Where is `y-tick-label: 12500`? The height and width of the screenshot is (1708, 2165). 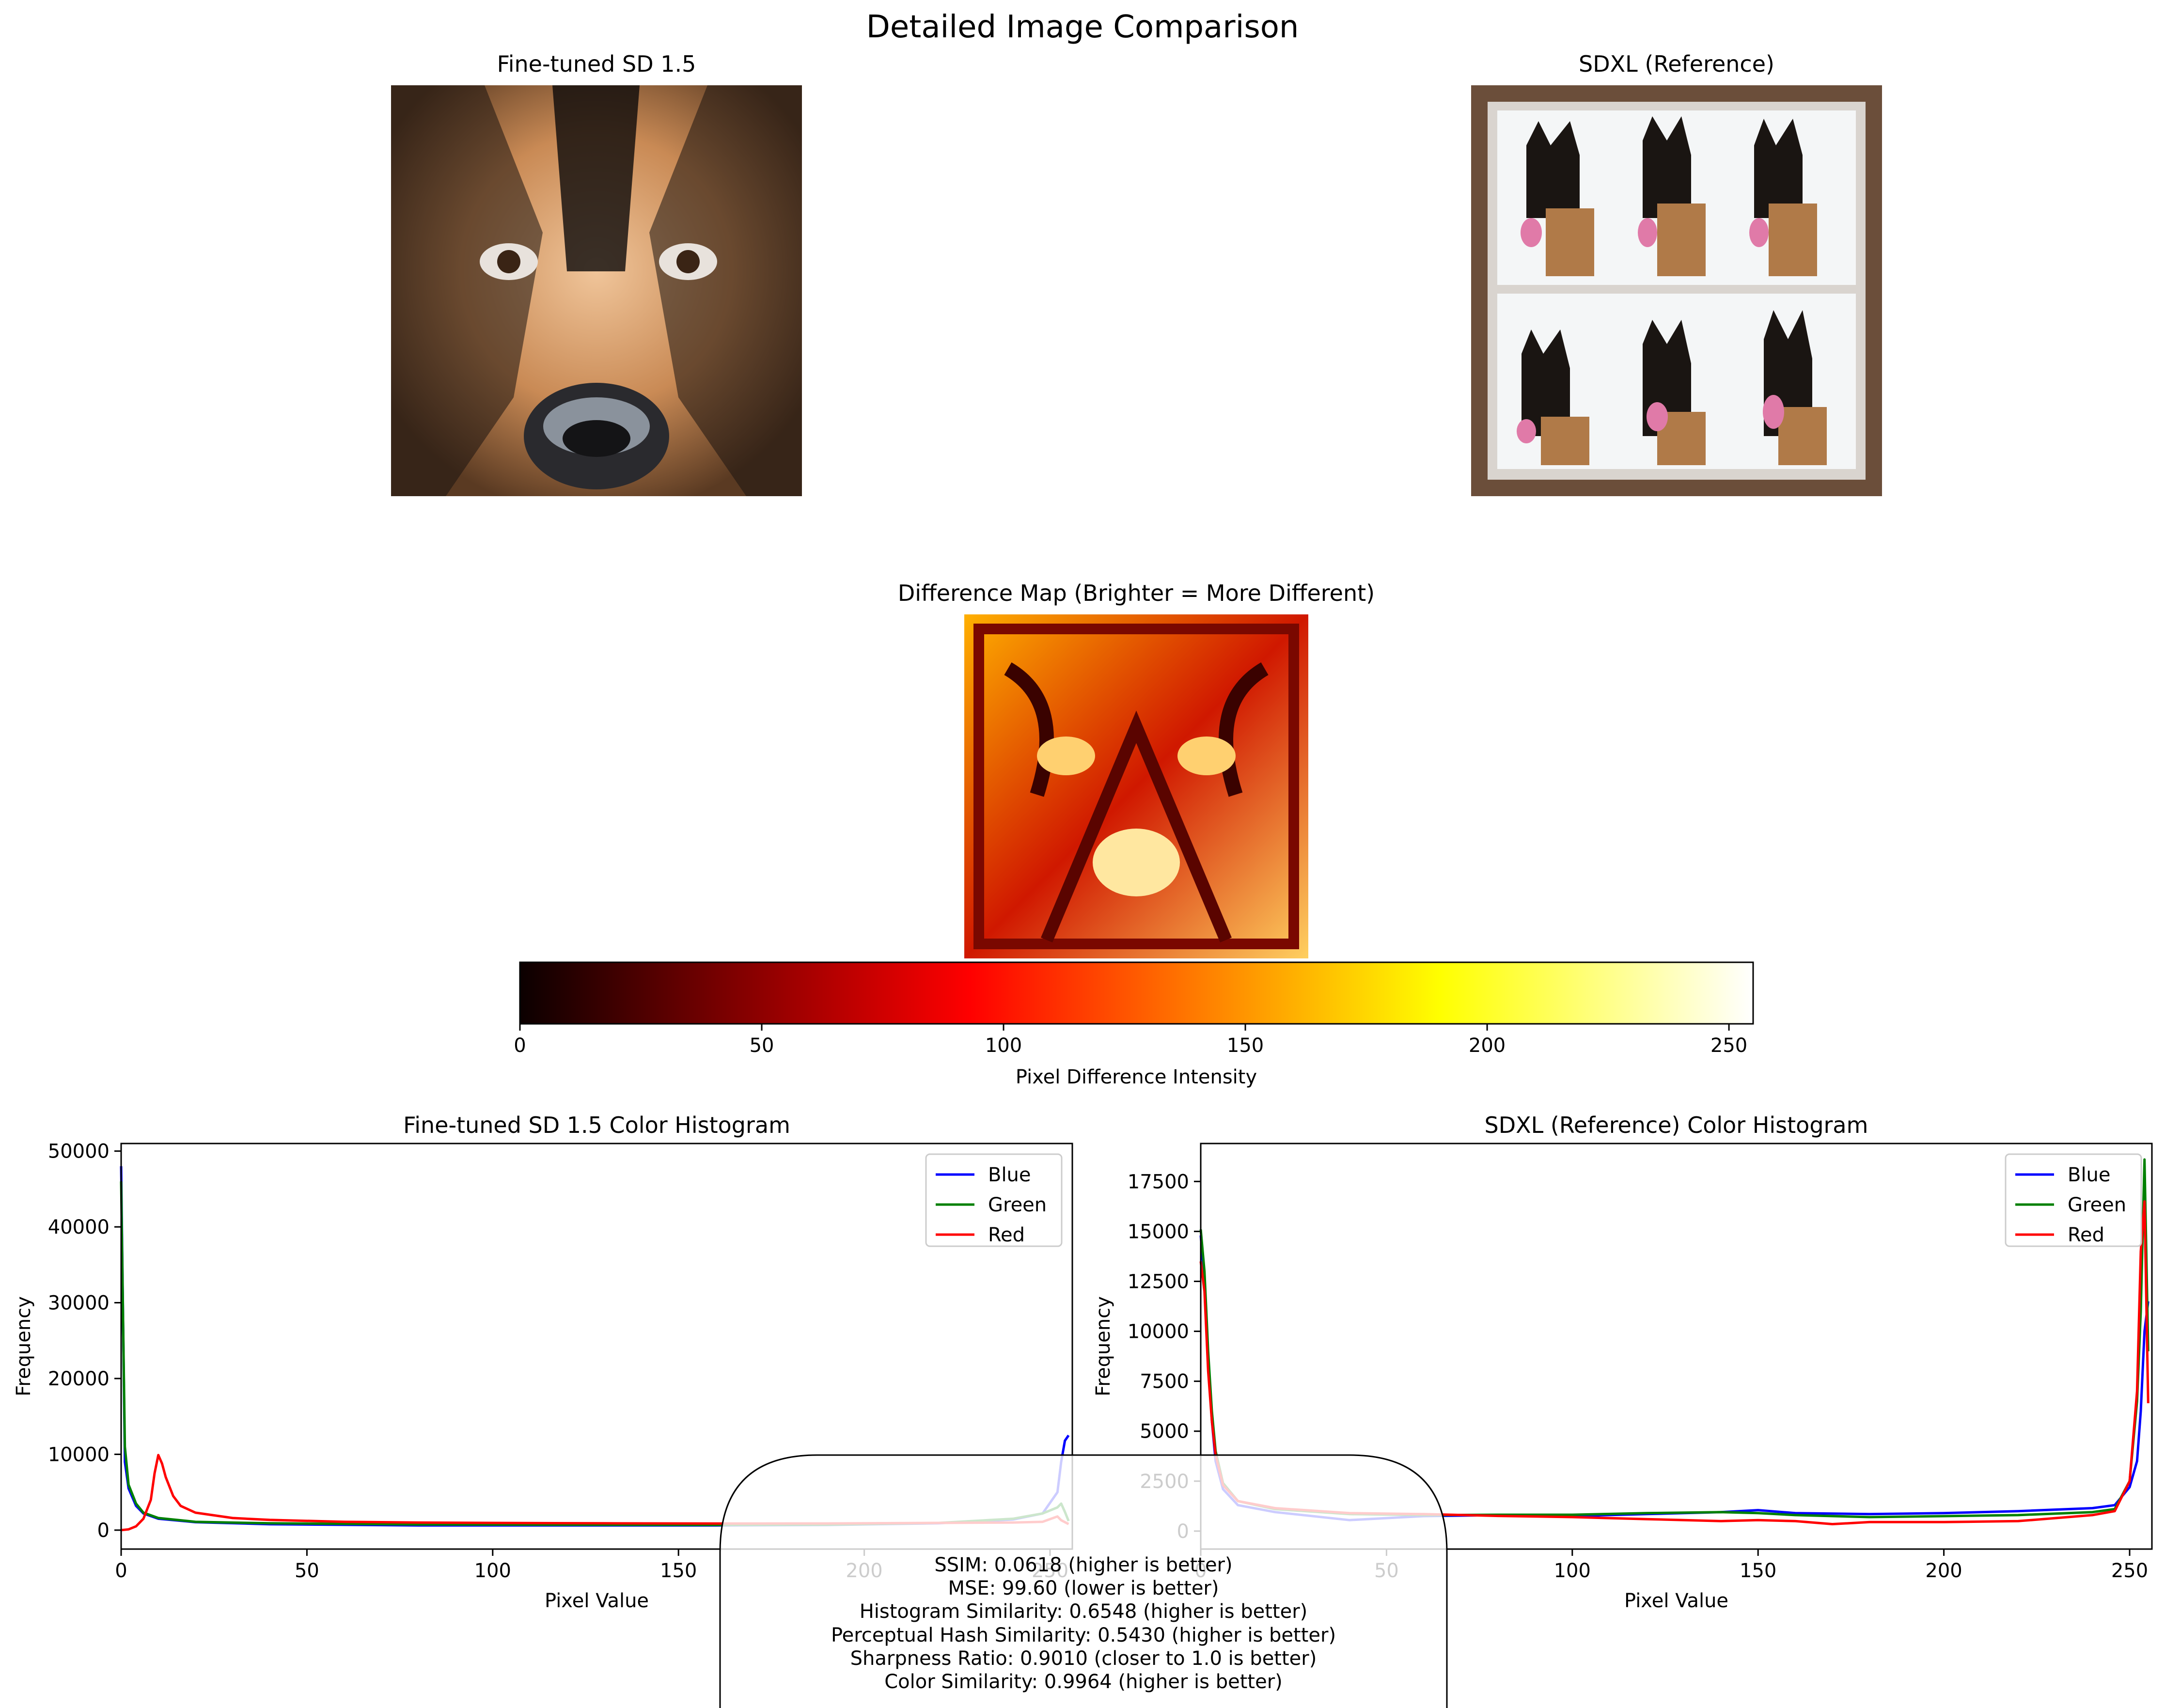 y-tick-label: 12500 is located at coordinates (1158, 1281).